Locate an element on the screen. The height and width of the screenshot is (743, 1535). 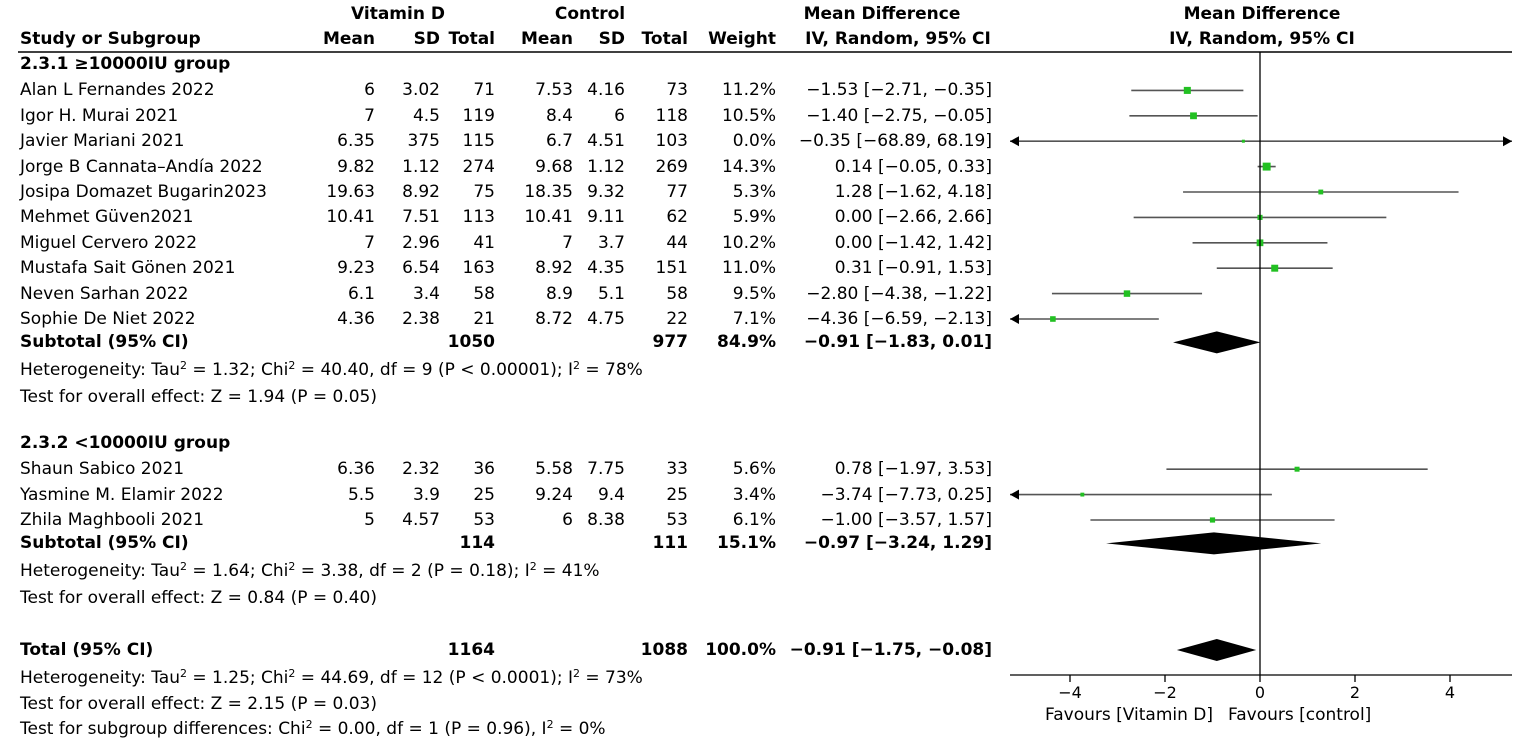
subgroup-title-1: 2.3.1 ≥10000IU group is located at coordinates (125, 64).